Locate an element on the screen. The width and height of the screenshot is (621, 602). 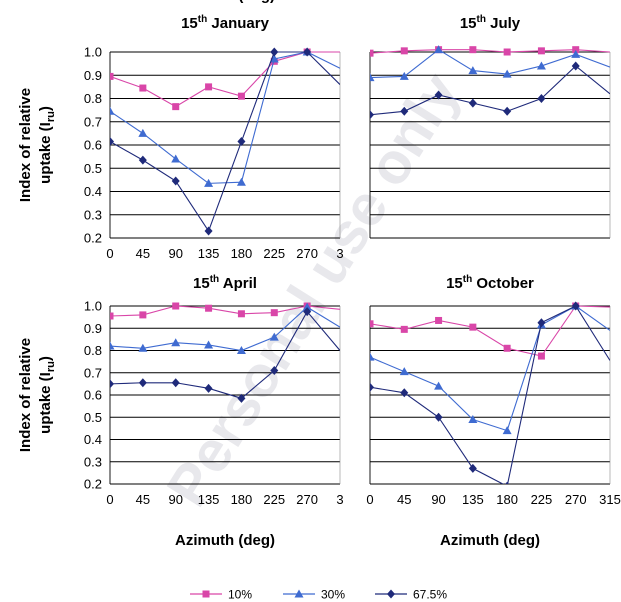
y-axis-label: Index of relative uptake (Iru) is located at coordinates (37, 395).